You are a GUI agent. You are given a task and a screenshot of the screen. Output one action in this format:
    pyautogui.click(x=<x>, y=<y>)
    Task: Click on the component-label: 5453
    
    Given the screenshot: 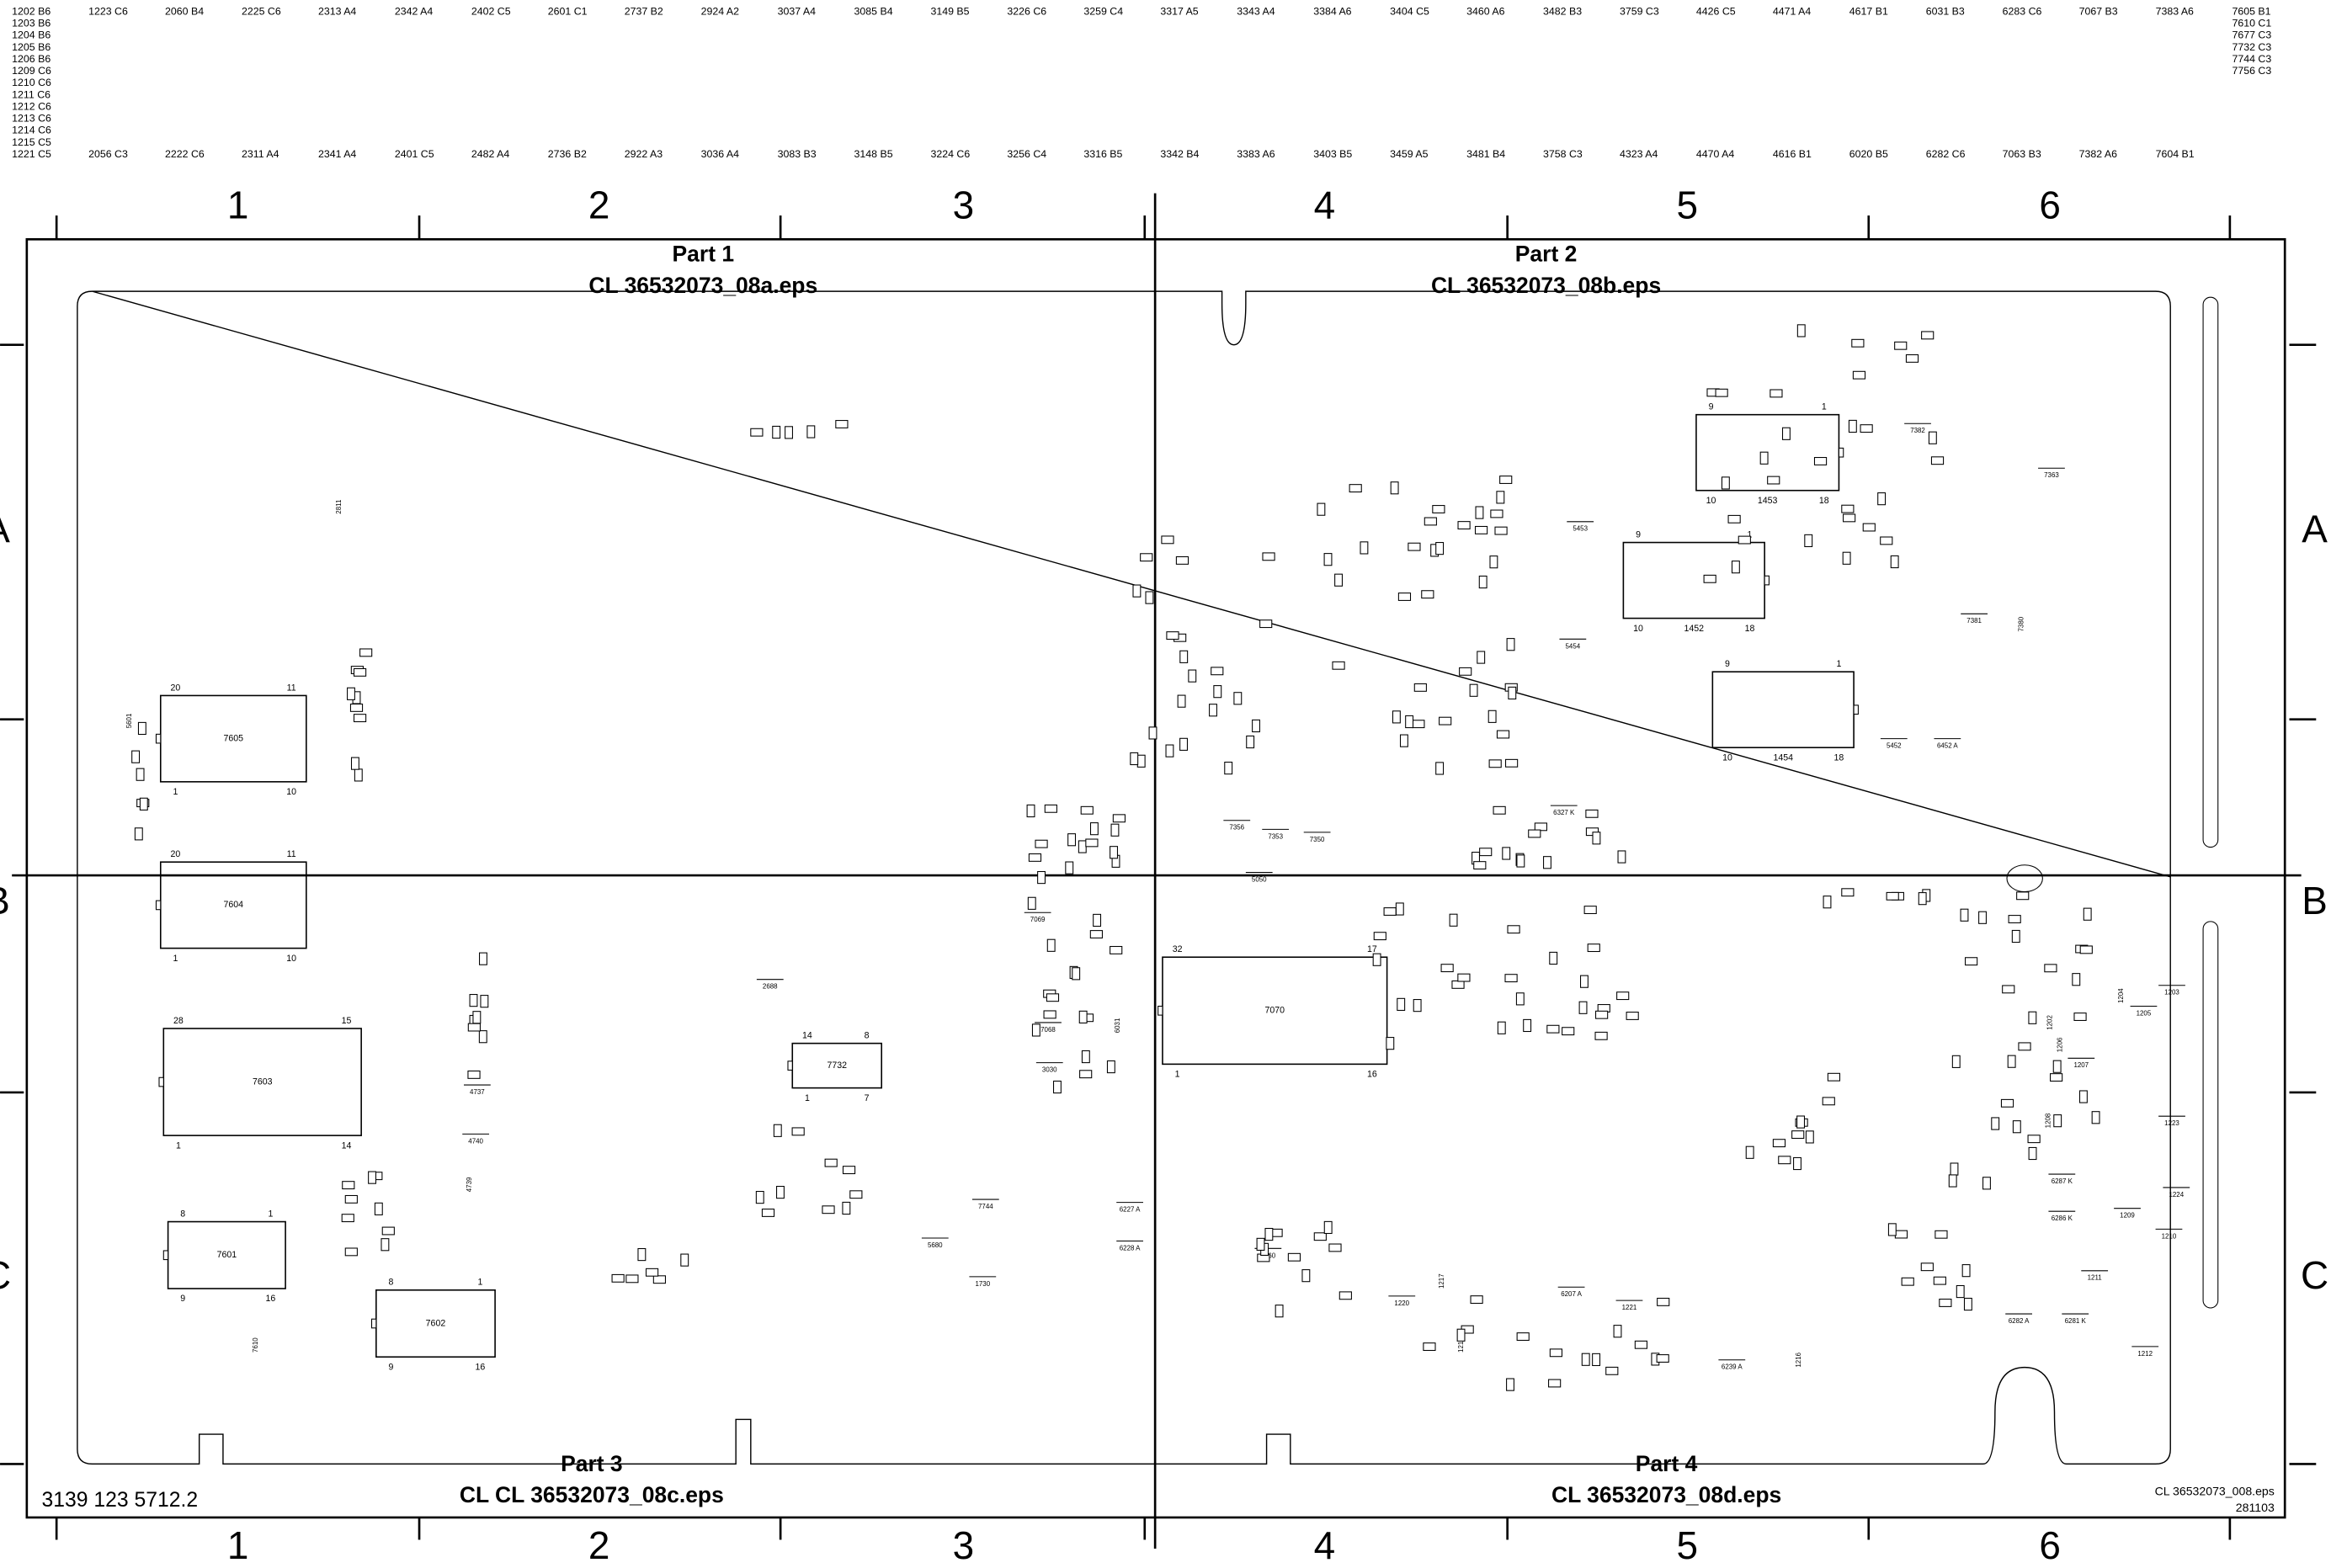 What is the action you would take?
    pyautogui.click(x=1580, y=529)
    